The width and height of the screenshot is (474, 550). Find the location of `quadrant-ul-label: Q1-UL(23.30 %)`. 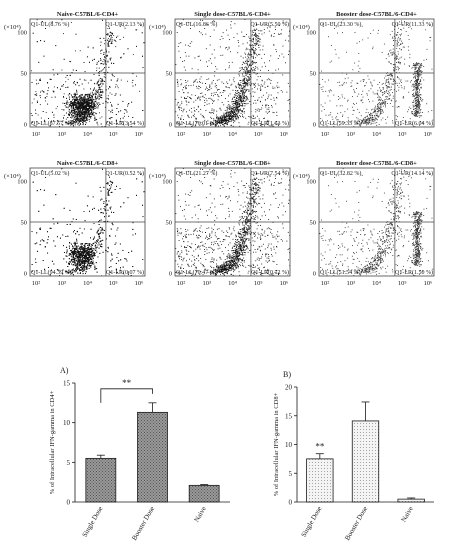

quadrant-ul-label: Q1-UL(23.30 %) is located at coordinates (340, 24).